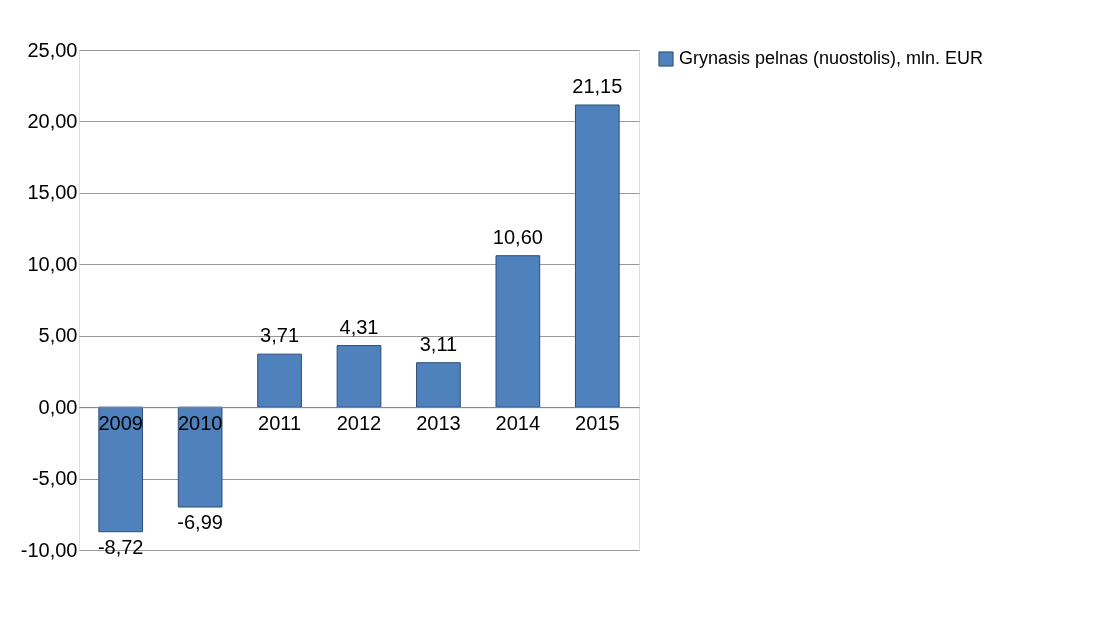 This screenshot has width=1115, height=626. I want to click on text: -6,99, so click(200, 522).